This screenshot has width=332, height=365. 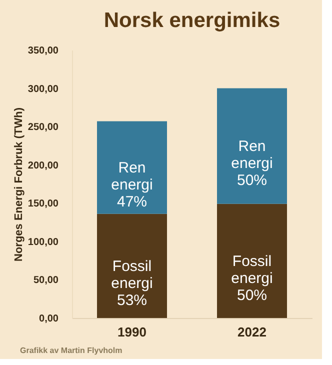 I want to click on y-tick-label: 200,00, so click(x=43, y=166).